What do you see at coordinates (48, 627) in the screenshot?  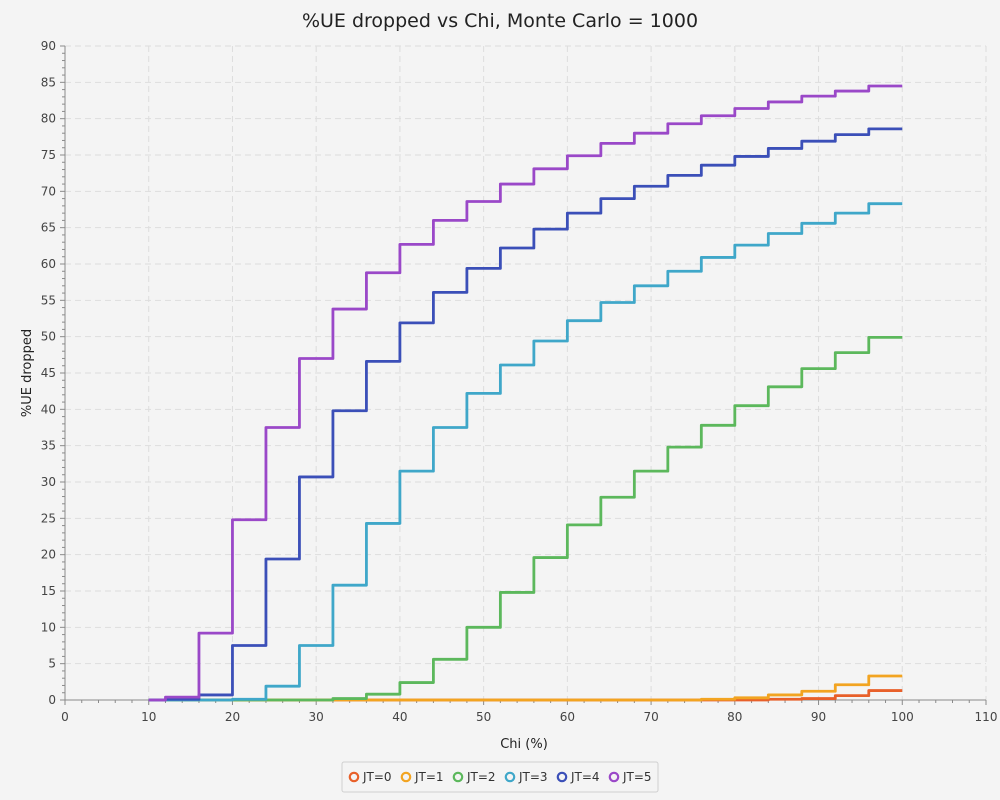 I see `y-tick-label: 10` at bounding box center [48, 627].